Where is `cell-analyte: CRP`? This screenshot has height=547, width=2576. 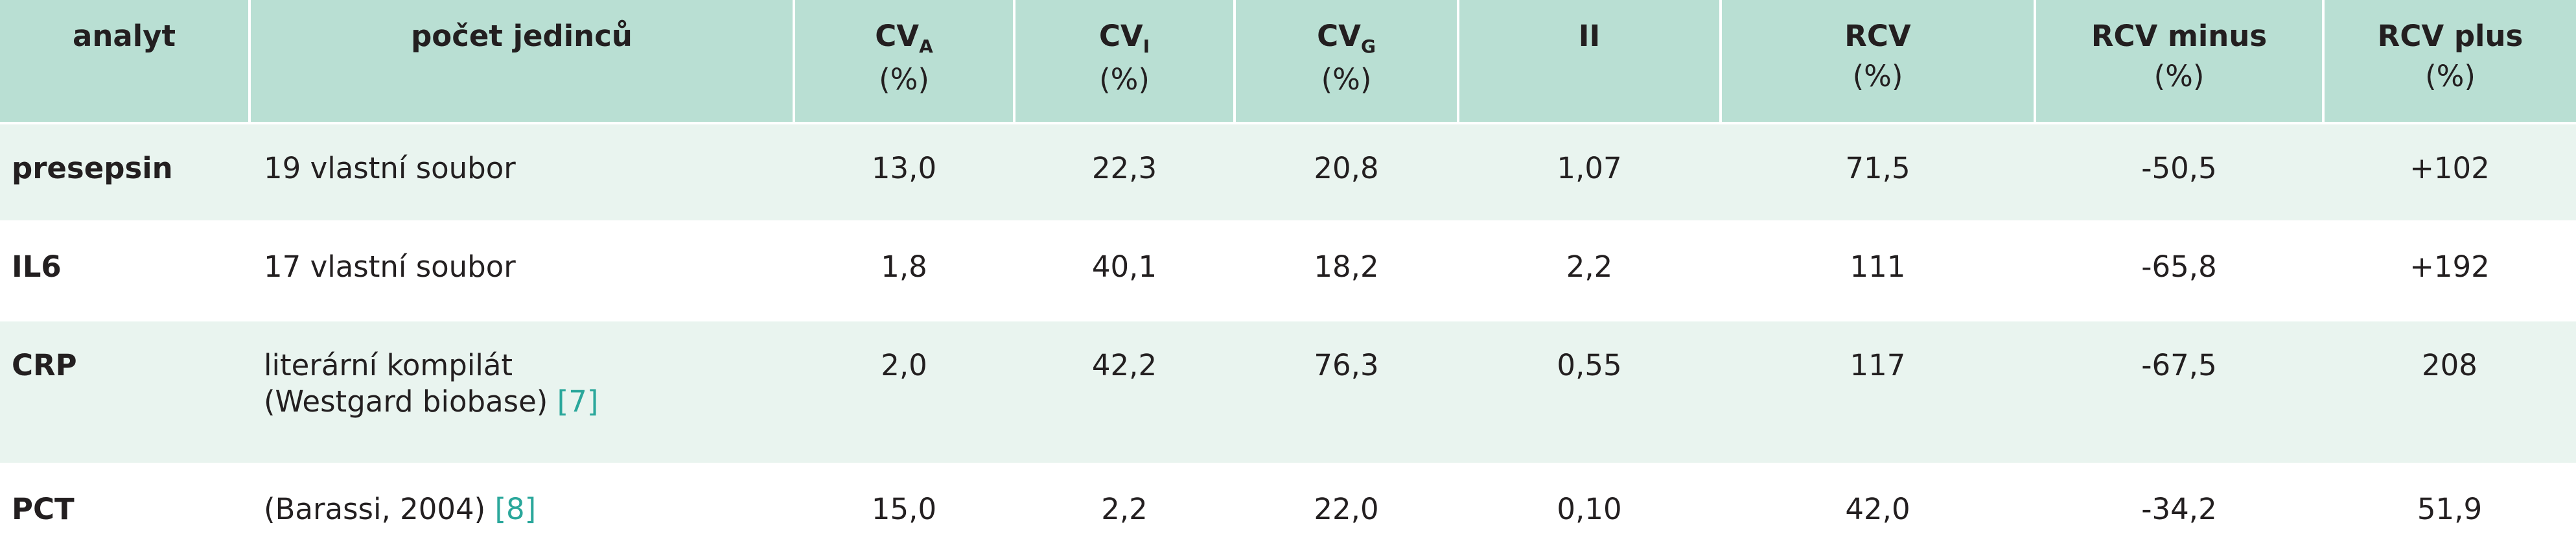 cell-analyte: CRP is located at coordinates (44, 365).